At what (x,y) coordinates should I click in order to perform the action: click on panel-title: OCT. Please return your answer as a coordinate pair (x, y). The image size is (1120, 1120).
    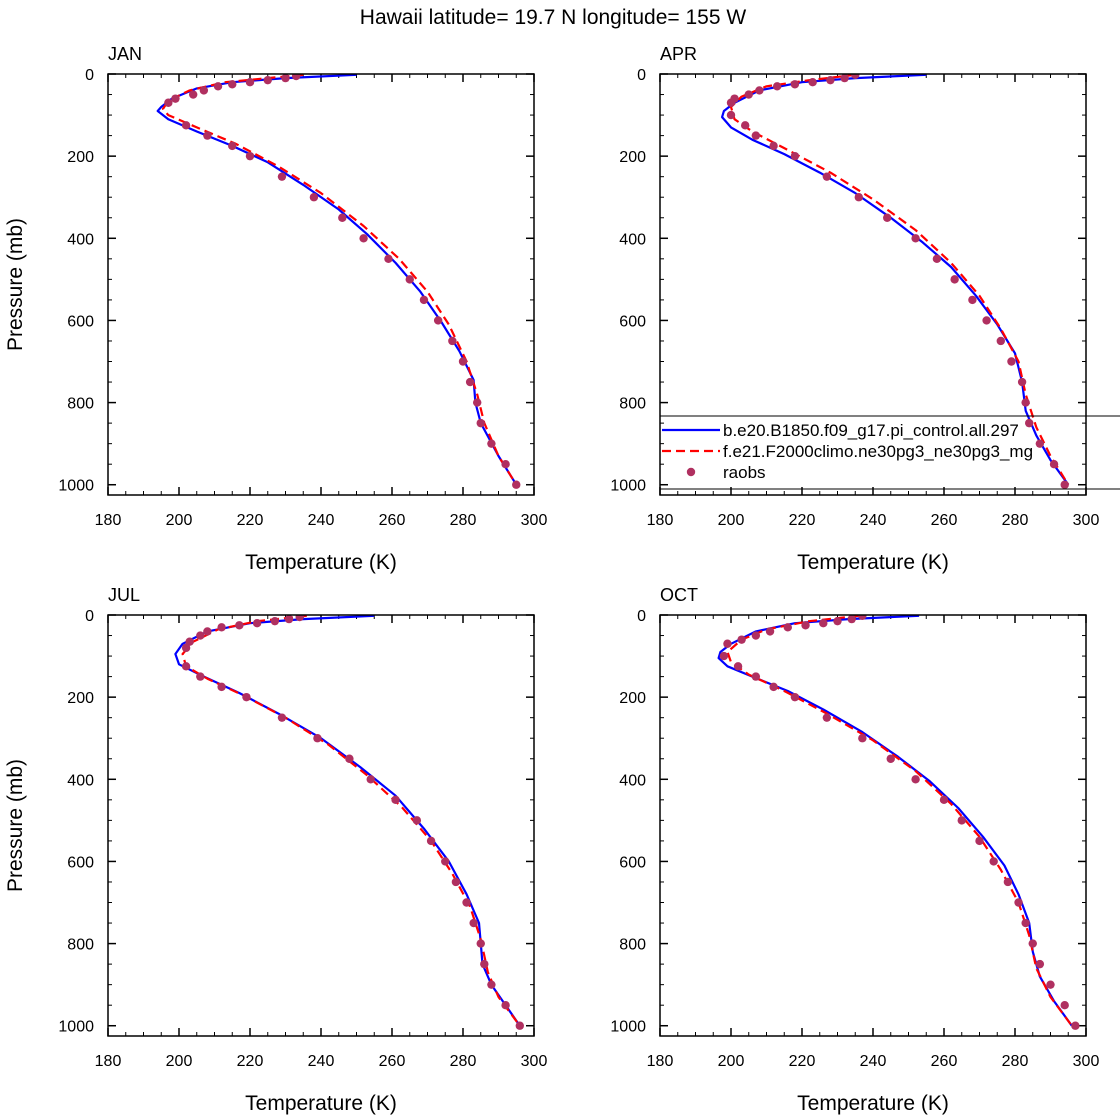
    Looking at the image, I should click on (679, 595).